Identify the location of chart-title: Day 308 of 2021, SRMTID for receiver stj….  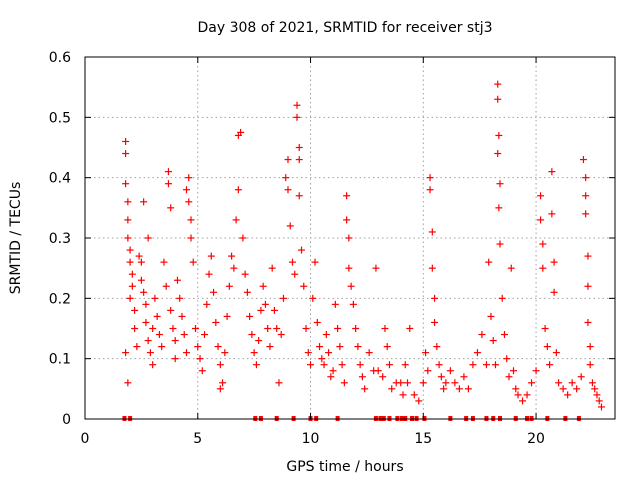
(345, 28).